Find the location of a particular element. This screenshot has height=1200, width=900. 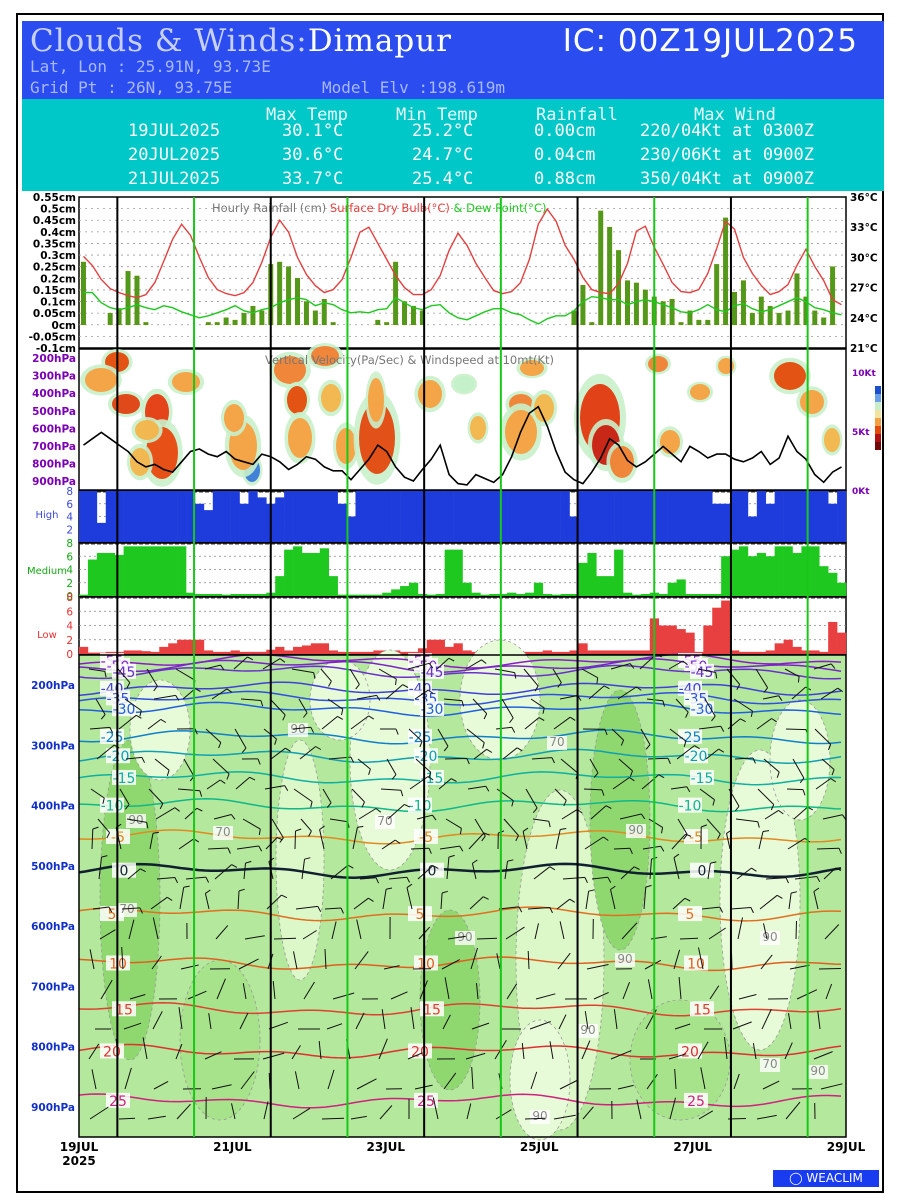

xsec-y-tick: 200hPa is located at coordinates (53, 686).